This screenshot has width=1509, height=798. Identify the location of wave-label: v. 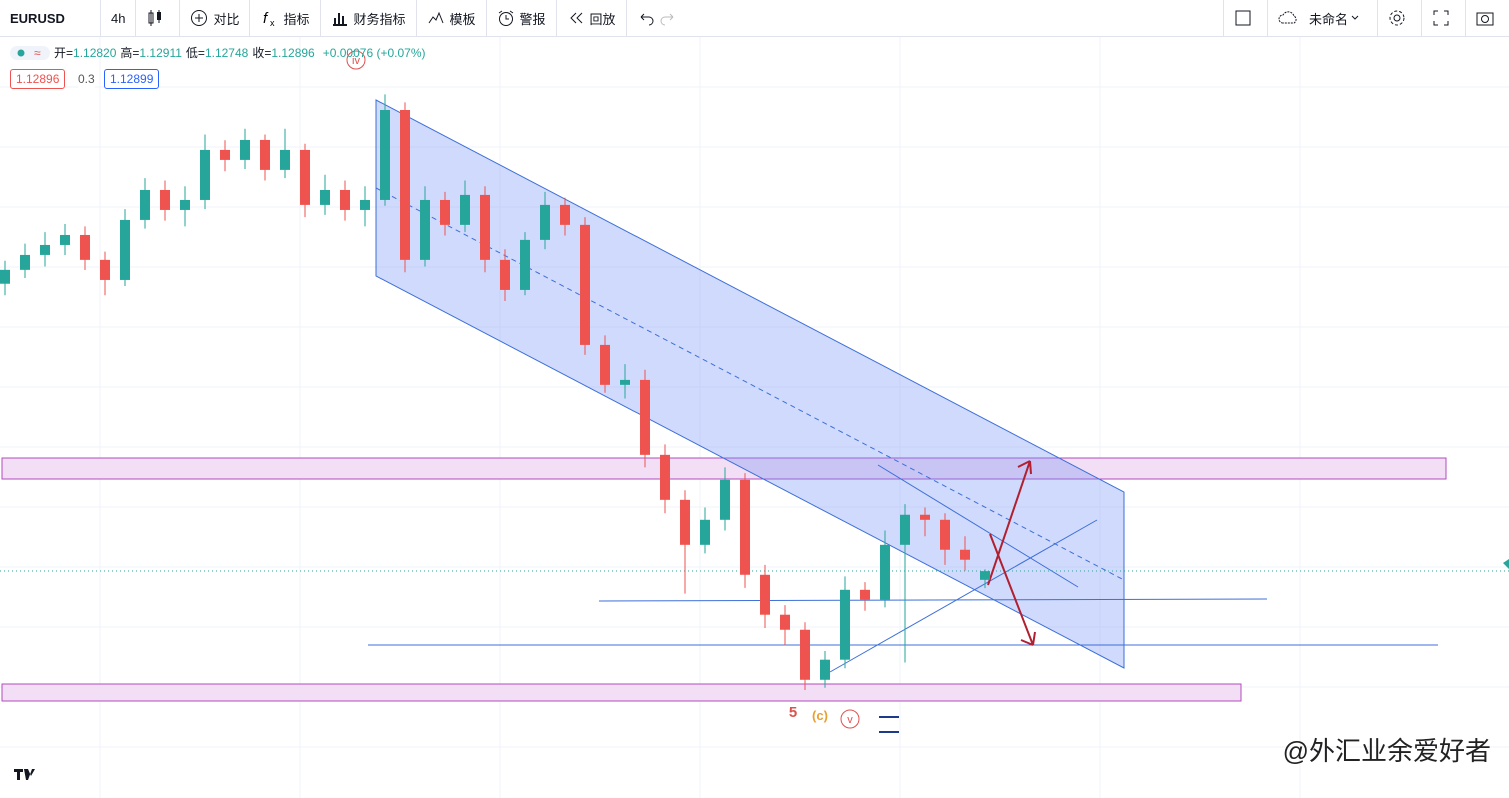
(850, 720).